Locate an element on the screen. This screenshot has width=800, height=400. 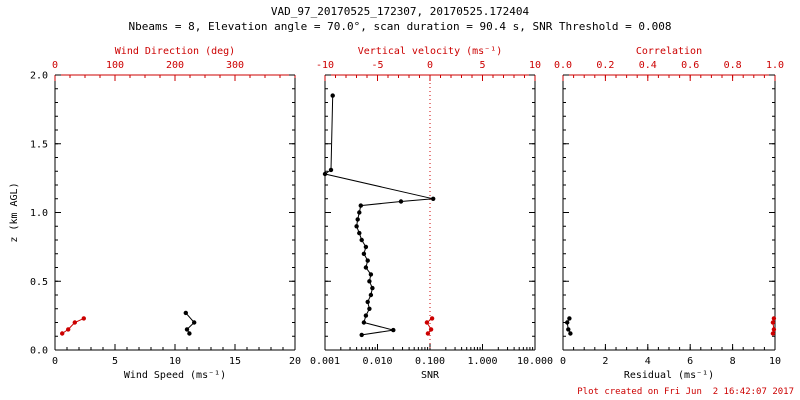
svg-text: Wind Speed (ms⁻¹) is located at coordinates (175, 375).